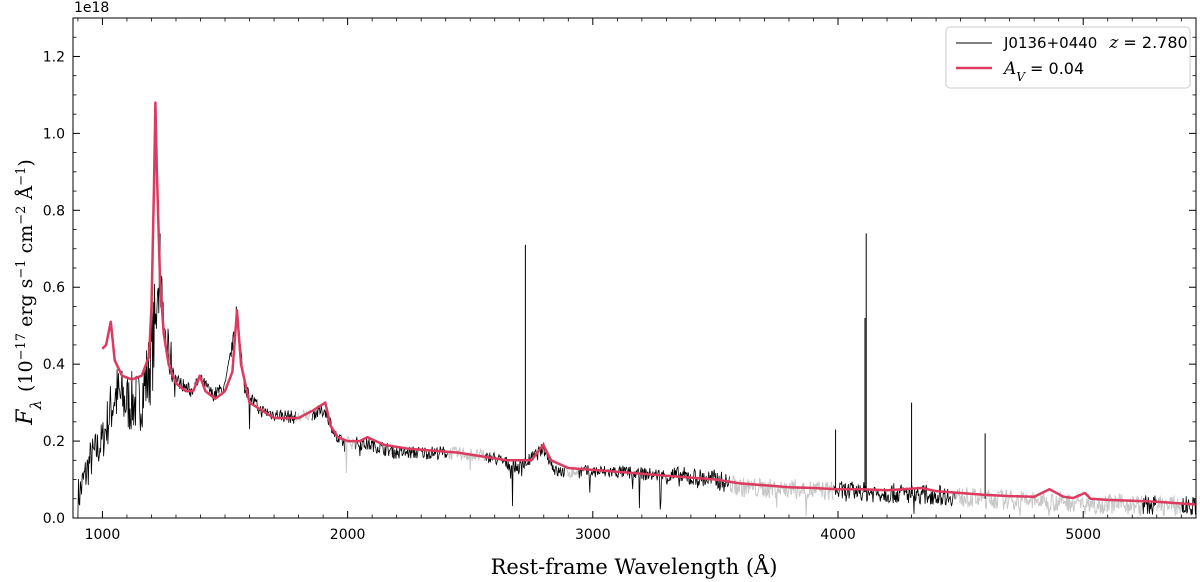  What do you see at coordinates (21, 268) in the screenshot?
I see `y-axis-units-exp-b: −1` at bounding box center [21, 268].